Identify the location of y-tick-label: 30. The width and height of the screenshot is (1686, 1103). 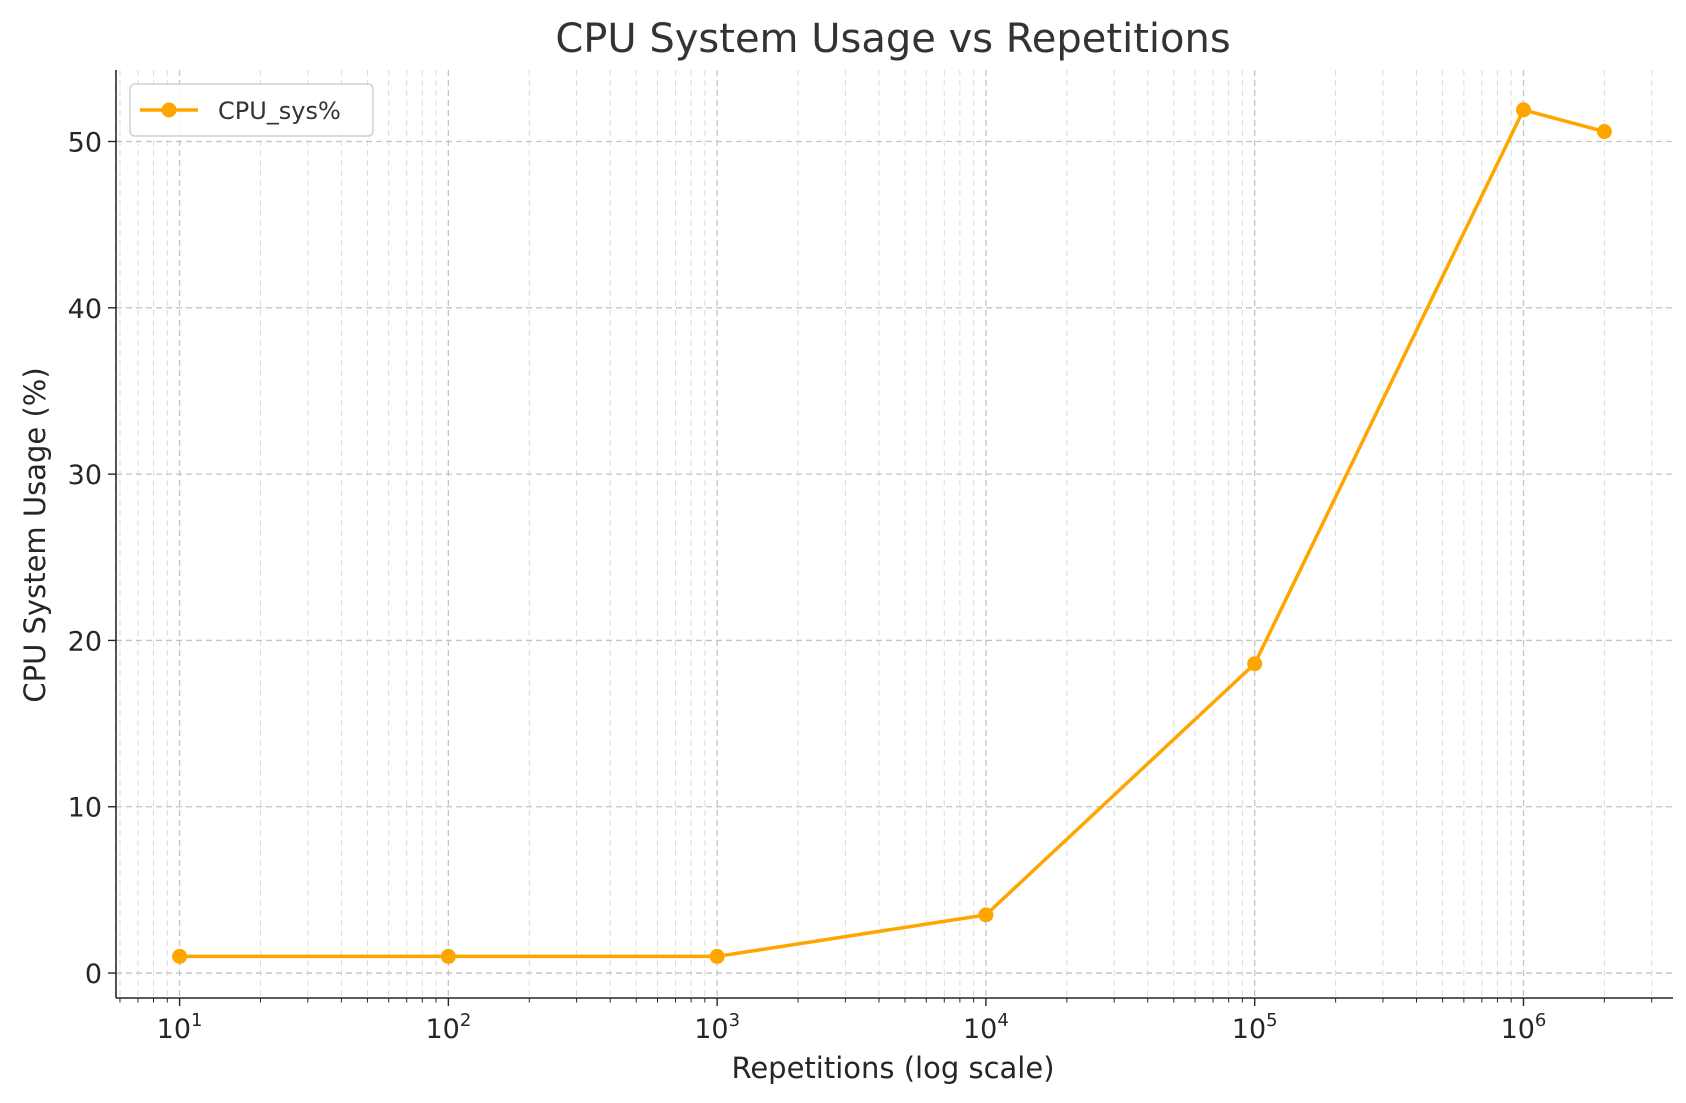
(85, 475).